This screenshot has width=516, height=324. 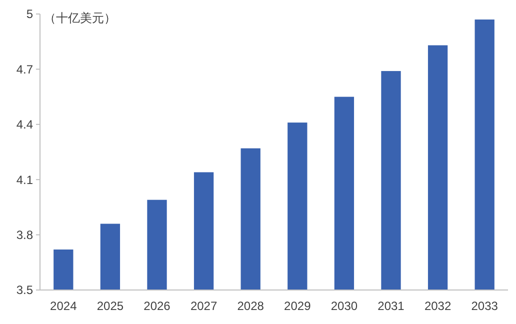 What do you see at coordinates (25, 125) in the screenshot?
I see `y-tick-label: 4.4` at bounding box center [25, 125].